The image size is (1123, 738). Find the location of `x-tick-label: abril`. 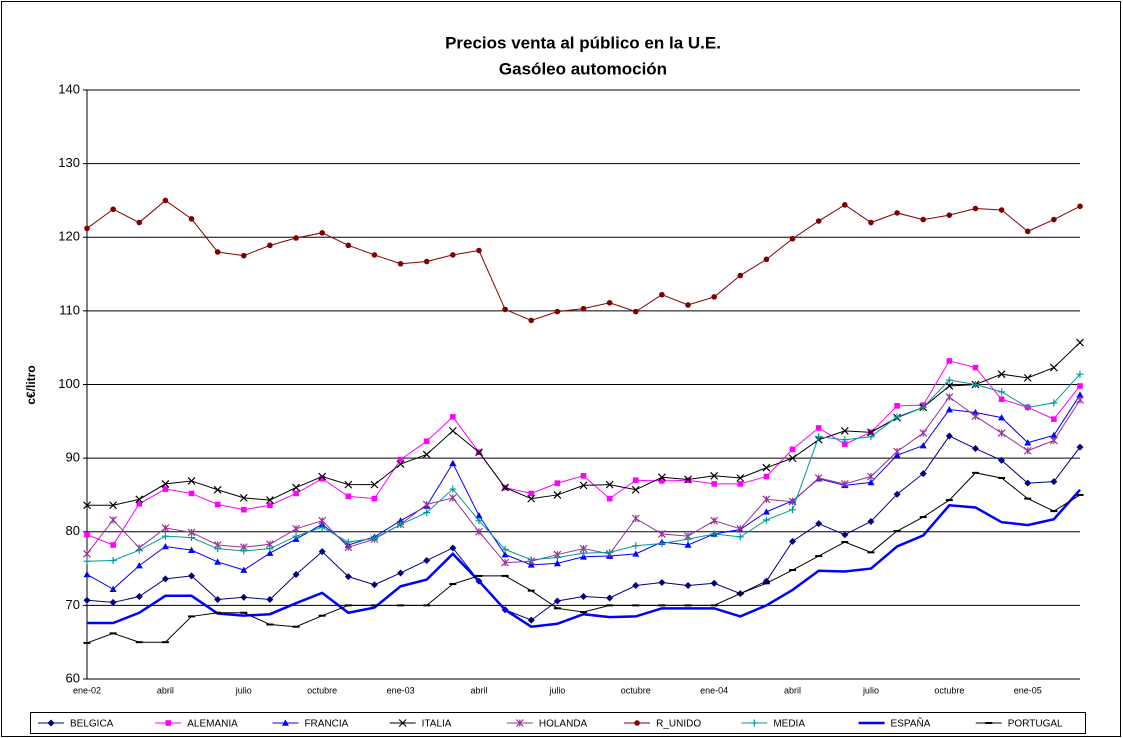

x-tick-label: abril is located at coordinates (165, 690).